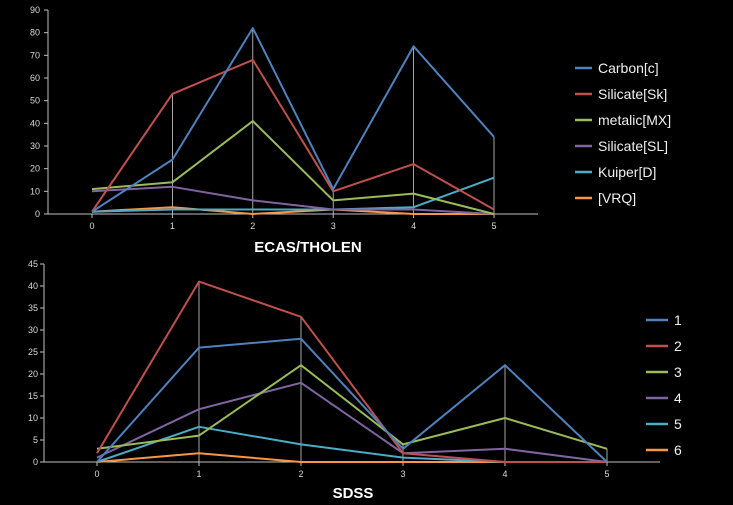 This screenshot has height=505, width=733. Describe the element at coordinates (35, 440) in the screenshot. I see `y-tick-label: 5` at that location.